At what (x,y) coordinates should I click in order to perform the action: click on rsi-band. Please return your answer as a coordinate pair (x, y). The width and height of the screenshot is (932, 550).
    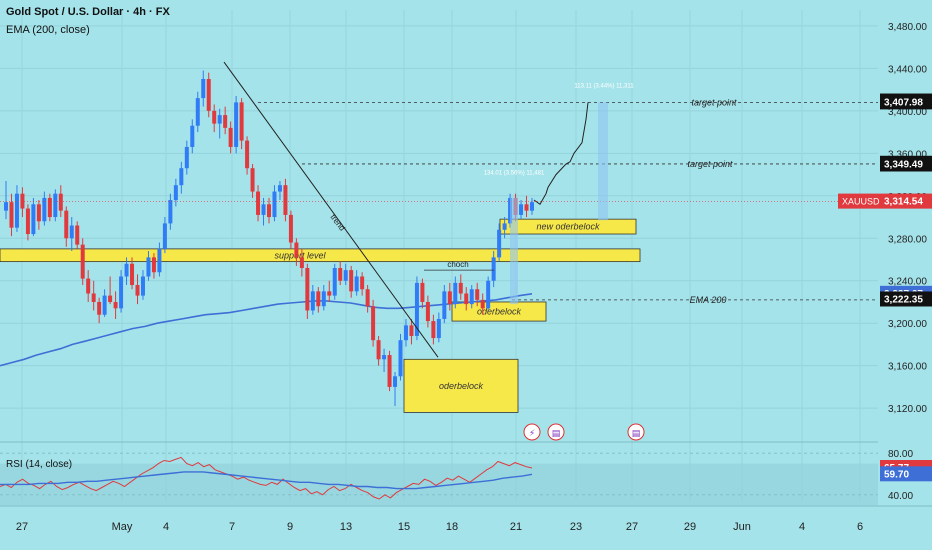
    Looking at the image, I should click on (439, 484).